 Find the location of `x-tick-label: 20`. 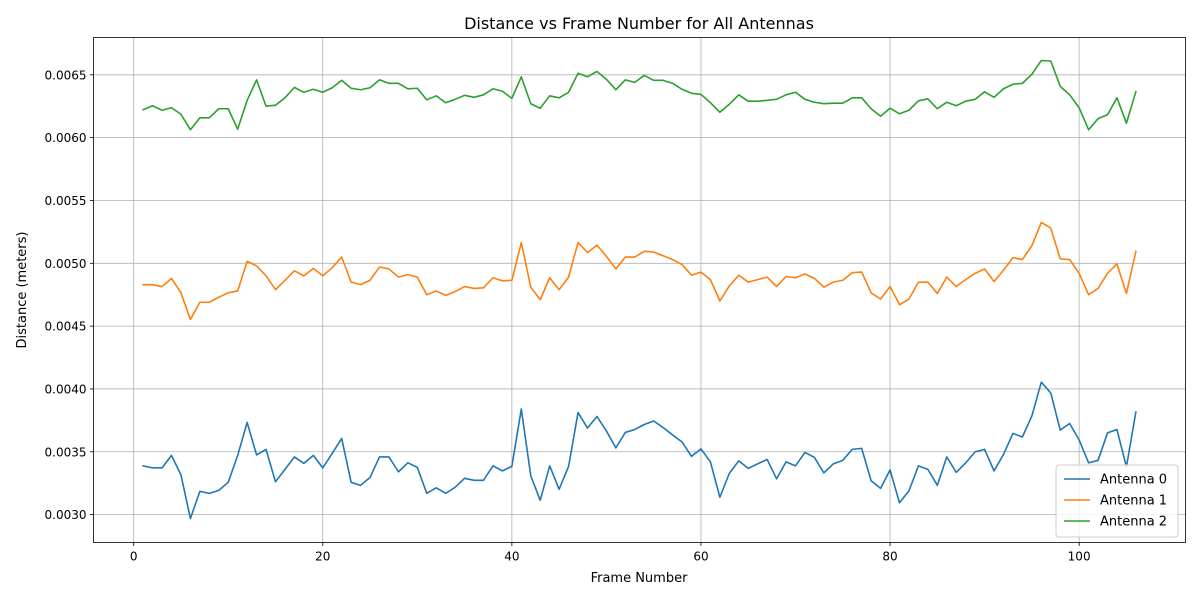

x-tick-label: 20 is located at coordinates (322, 557).